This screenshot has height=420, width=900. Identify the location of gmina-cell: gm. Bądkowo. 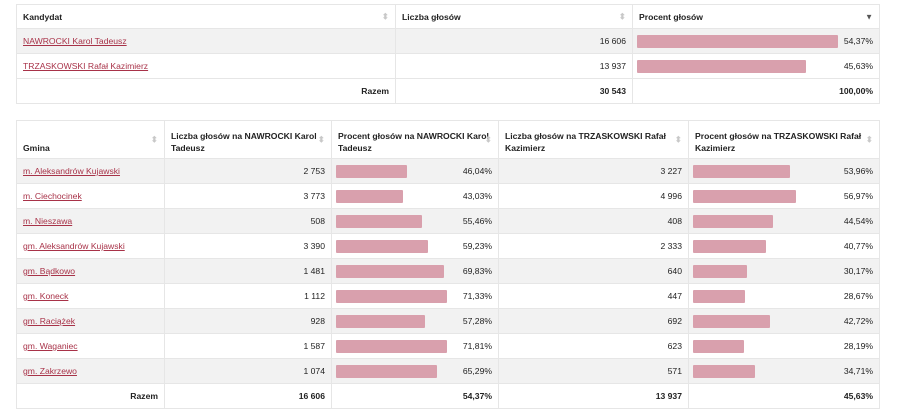
(90, 271).